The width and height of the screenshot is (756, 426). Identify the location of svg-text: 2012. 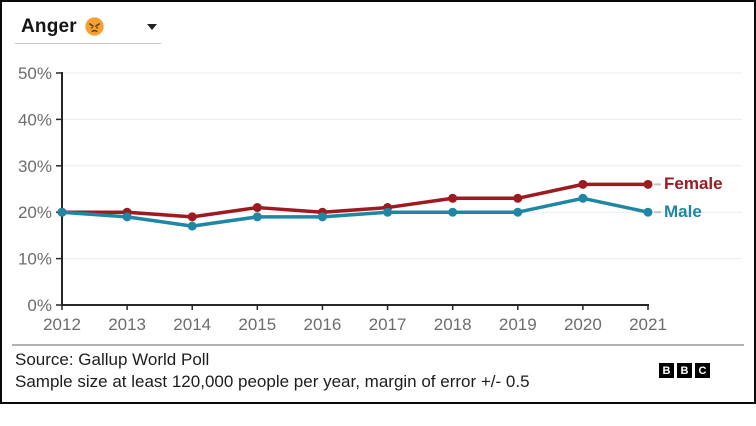
(62, 324).